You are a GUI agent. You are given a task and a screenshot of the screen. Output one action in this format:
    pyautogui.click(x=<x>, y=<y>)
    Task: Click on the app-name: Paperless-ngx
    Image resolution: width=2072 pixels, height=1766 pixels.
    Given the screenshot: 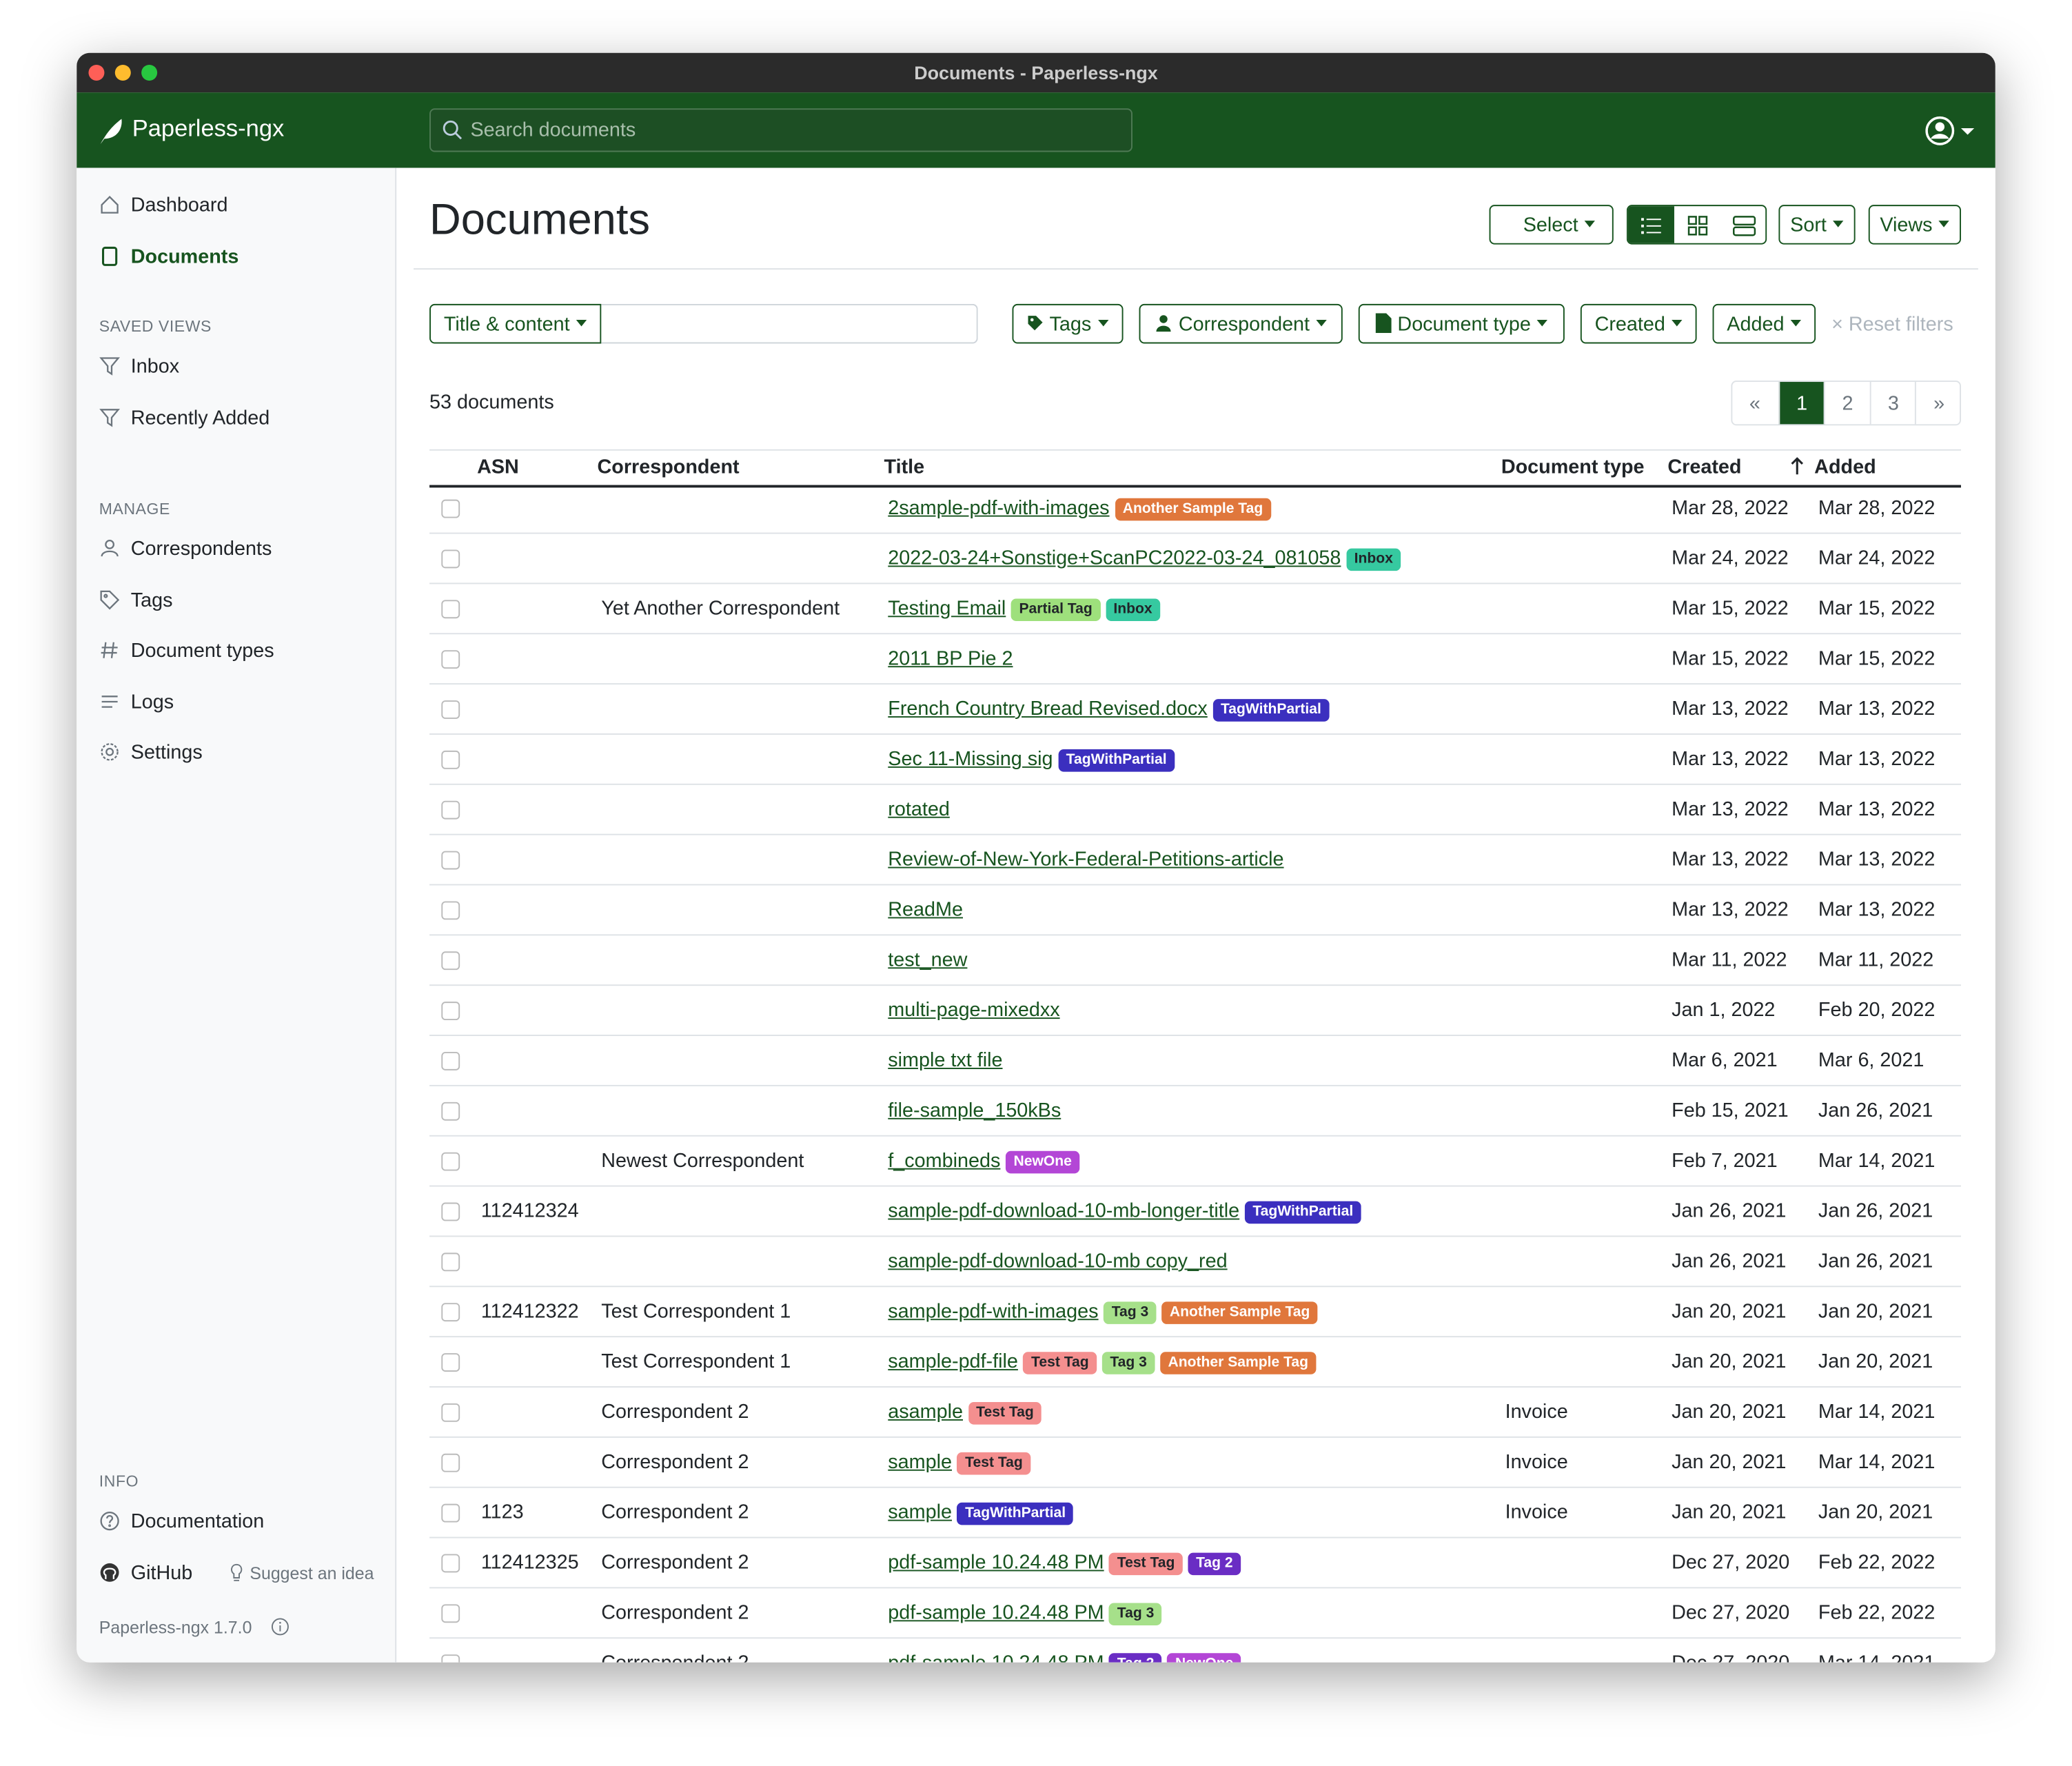 What is the action you would take?
    pyautogui.click(x=209, y=128)
    